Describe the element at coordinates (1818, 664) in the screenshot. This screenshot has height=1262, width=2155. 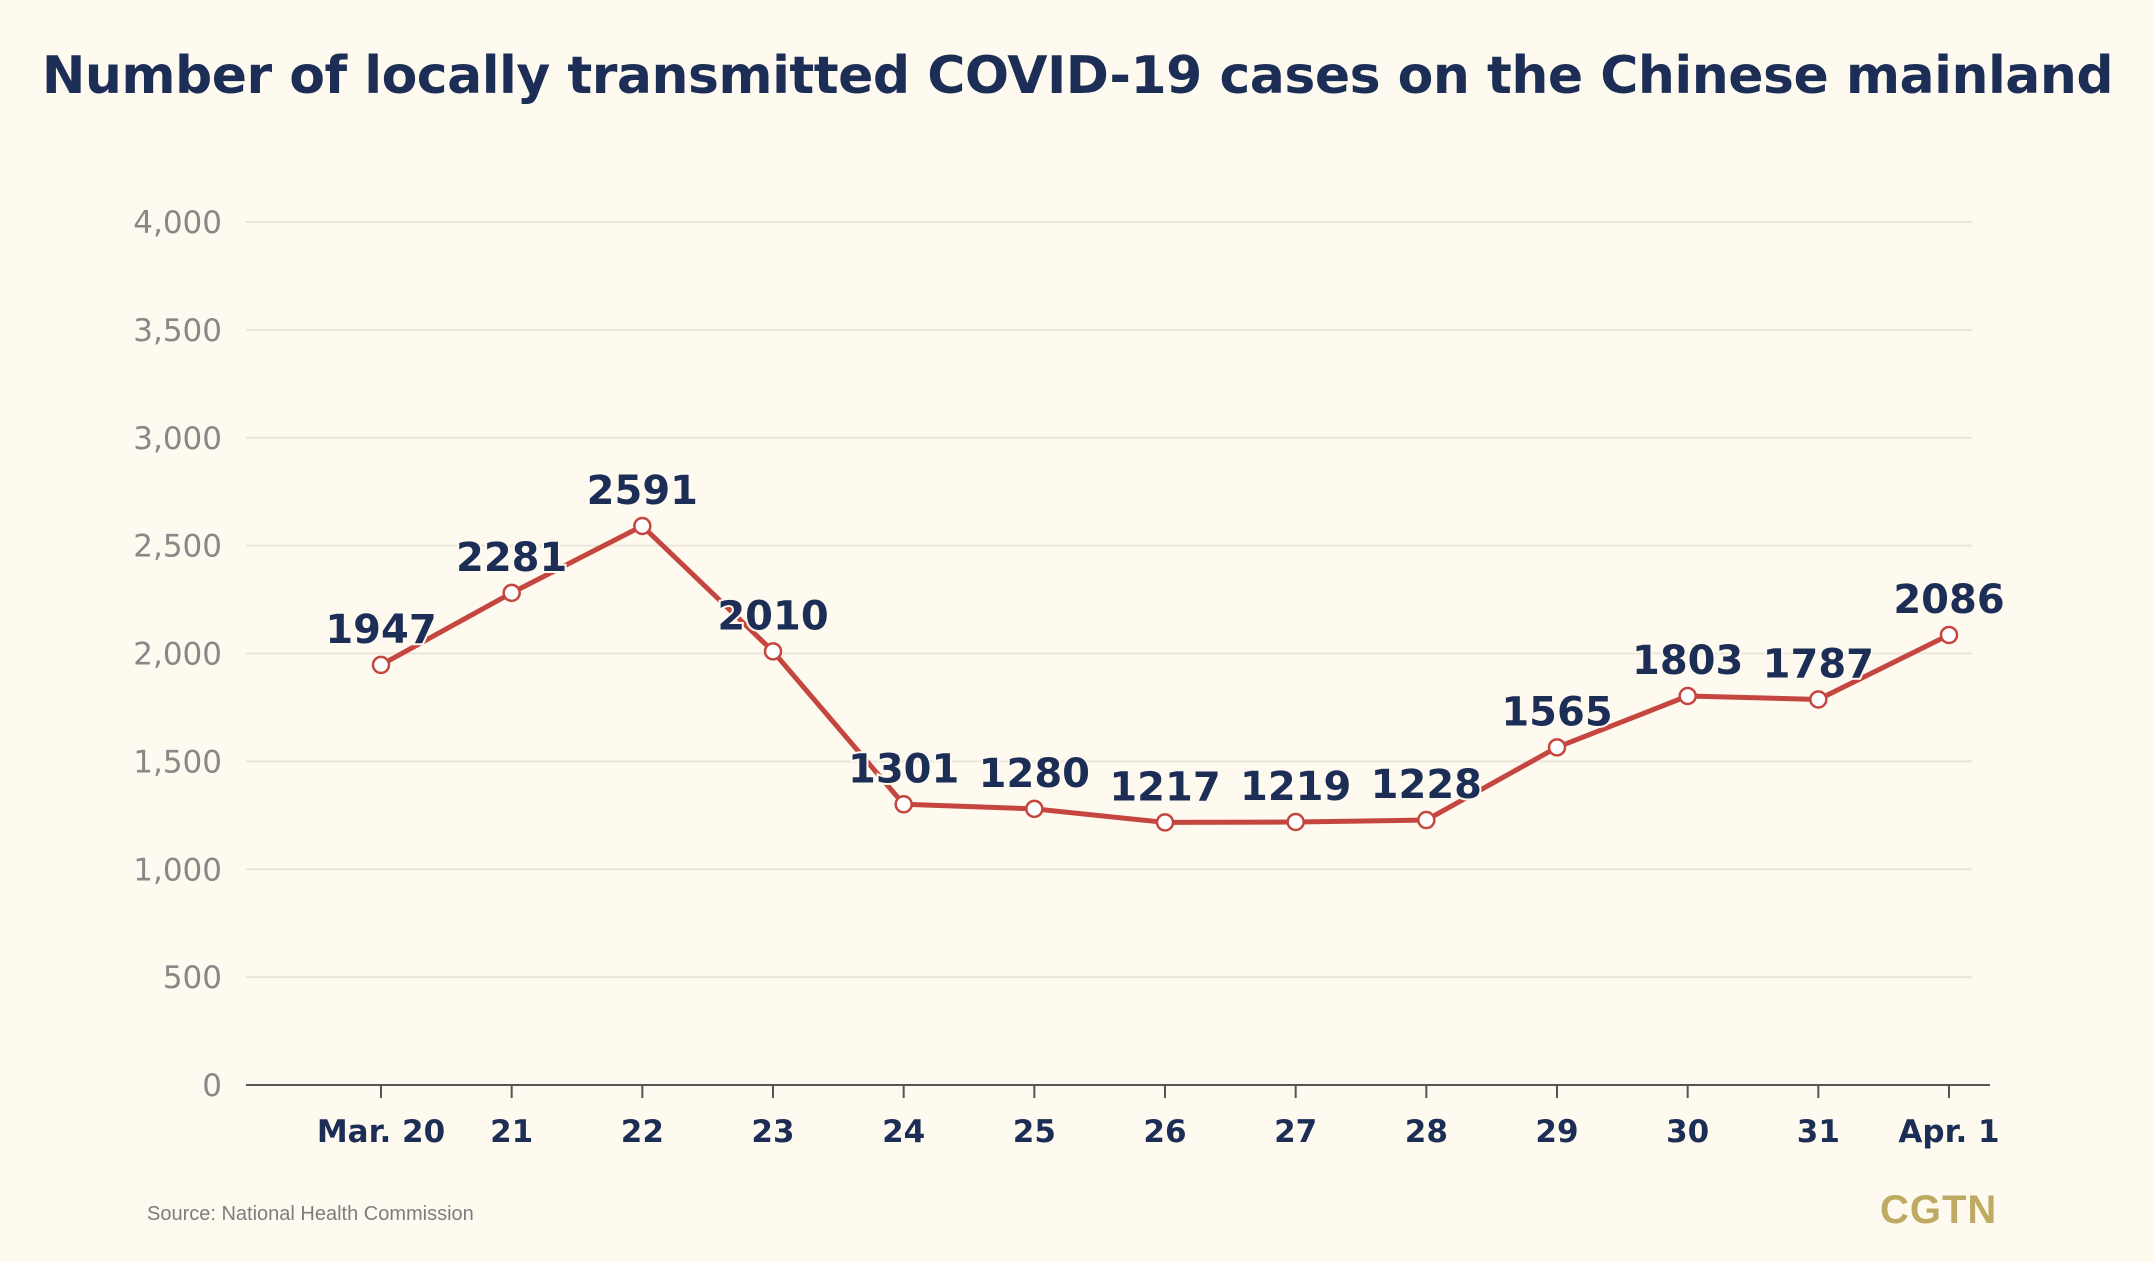
I see `data-label: 1787` at that location.